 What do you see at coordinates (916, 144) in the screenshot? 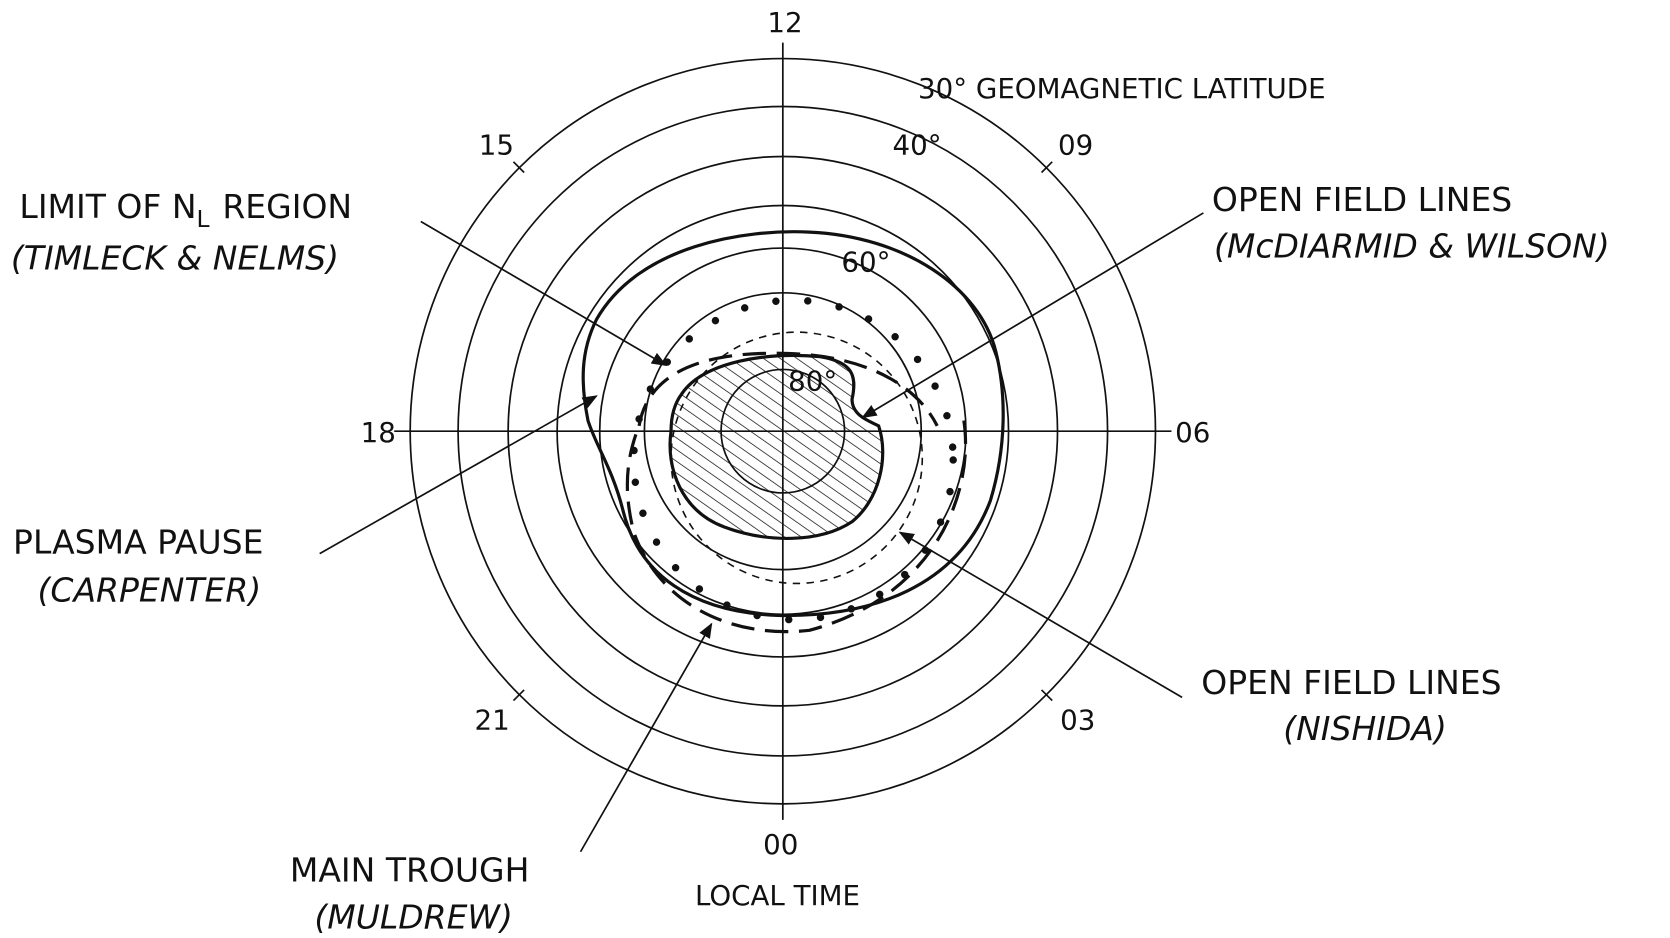
I see `latitude-label: 40°` at bounding box center [916, 144].